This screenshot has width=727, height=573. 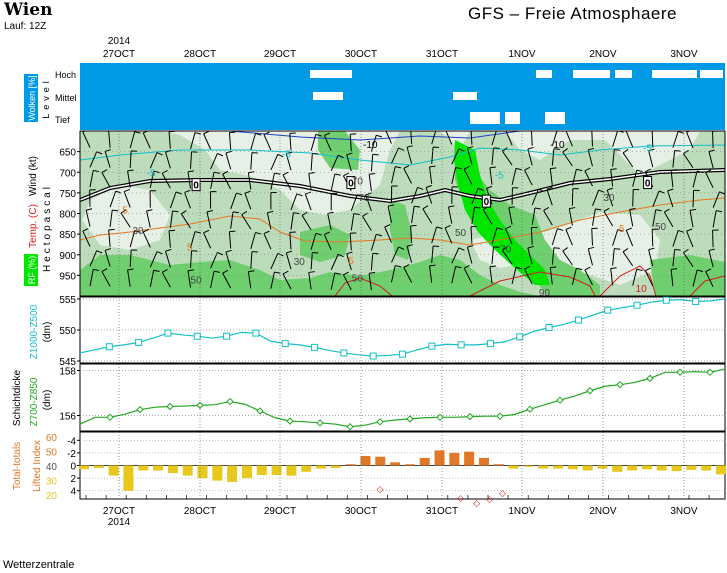 What do you see at coordinates (33, 226) in the screenshot?
I see `temp-axis-label: Temp. (C)` at bounding box center [33, 226].